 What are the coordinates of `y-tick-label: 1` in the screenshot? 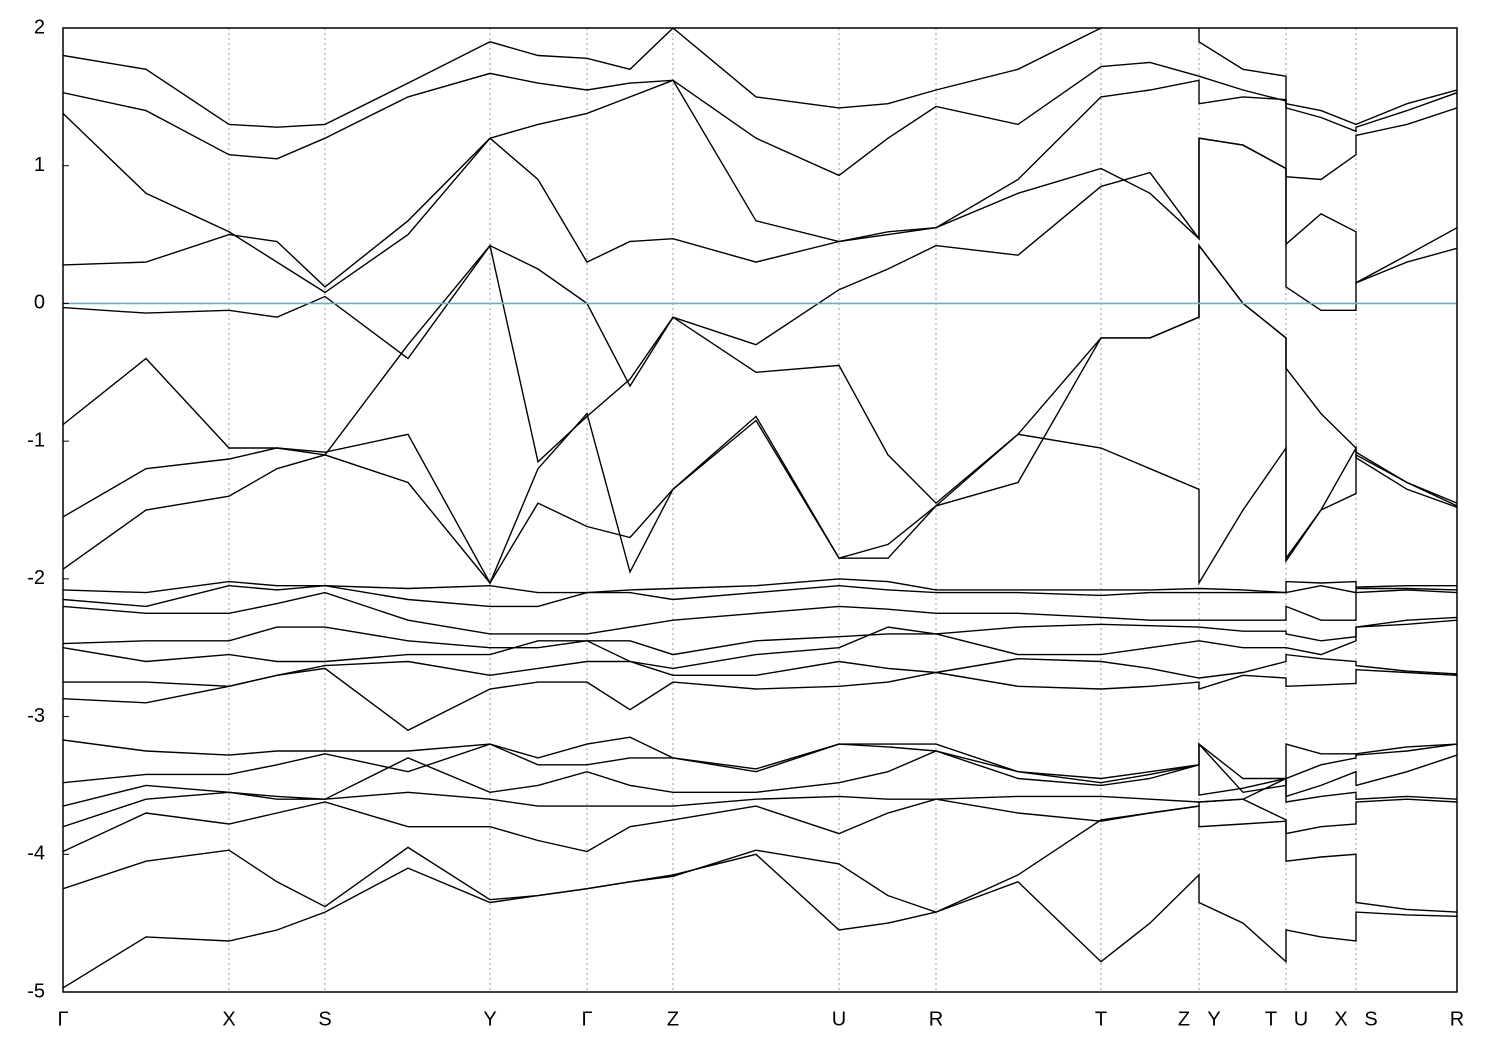 It's located at (39, 165).